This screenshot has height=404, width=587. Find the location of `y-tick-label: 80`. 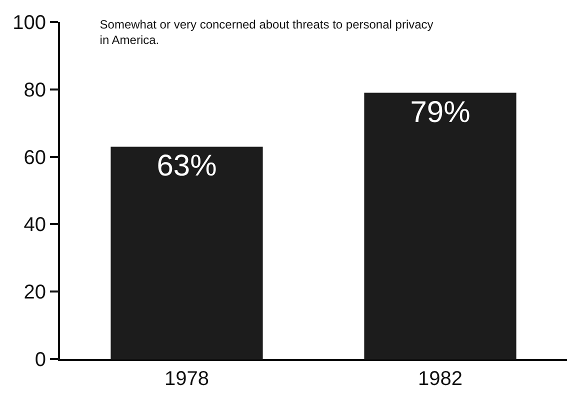

y-tick-label: 80 is located at coordinates (35, 90).